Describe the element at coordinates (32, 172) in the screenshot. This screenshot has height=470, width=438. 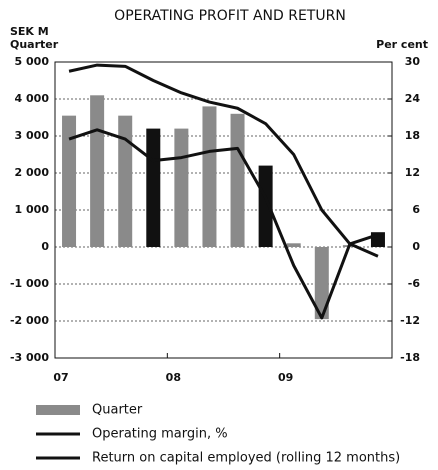
I see `y-tick-label: 2 000` at that location.